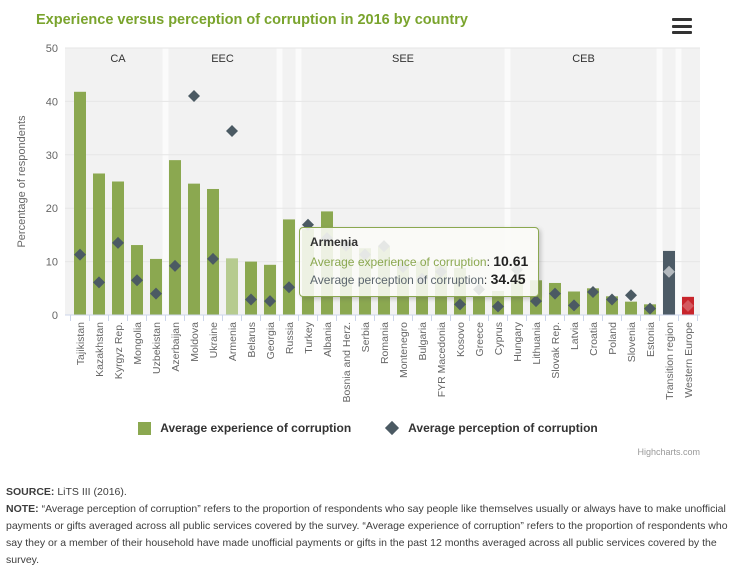 The height and width of the screenshot is (569, 736). What do you see at coordinates (66, 492) in the screenshot?
I see `source-line: SOURCE: LiTS III (2016).` at bounding box center [66, 492].